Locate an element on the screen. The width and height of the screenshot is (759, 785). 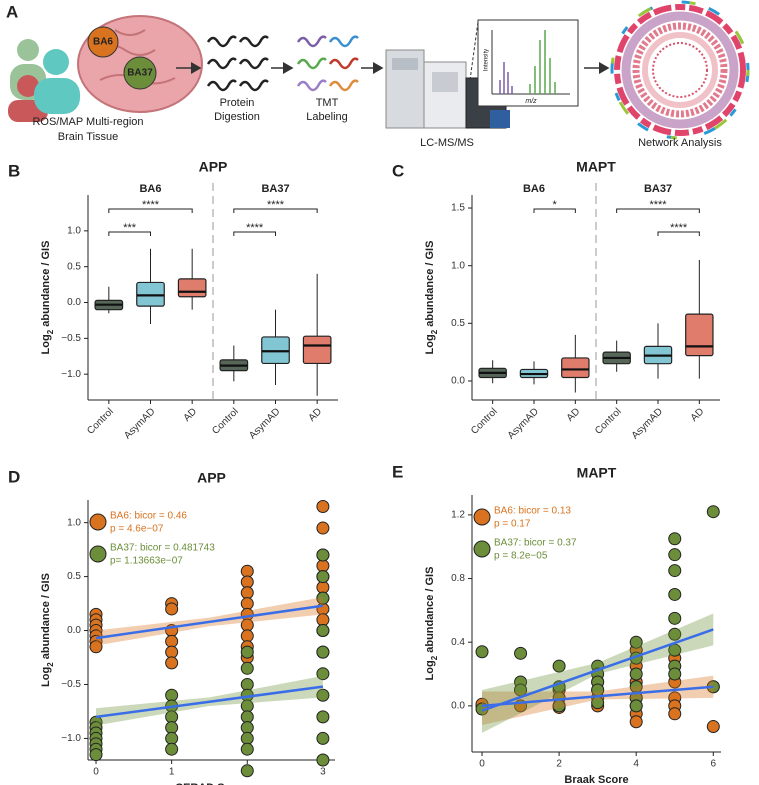
y-tick-label: 0.0 is located at coordinates (458, 705).